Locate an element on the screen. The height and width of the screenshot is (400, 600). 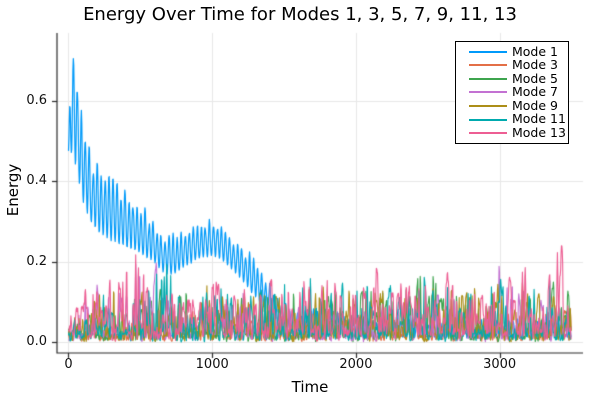
y-tick-label: 0.4 is located at coordinates (36, 181).